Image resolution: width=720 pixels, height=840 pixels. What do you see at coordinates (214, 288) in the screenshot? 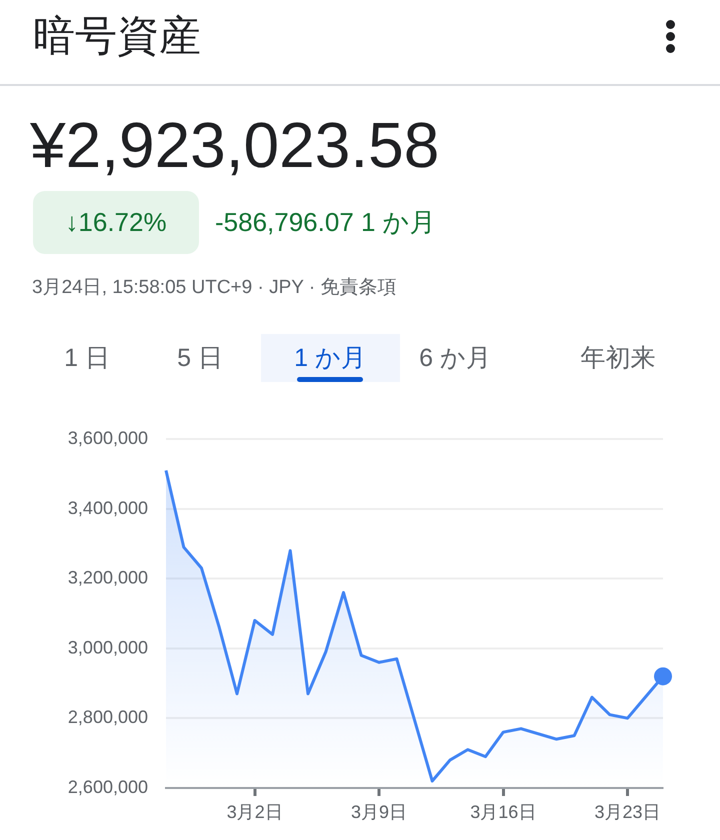
I see `text: 3月24日, 15:58:05 UTC+9 · JPY · 免責条項` at bounding box center [214, 288].